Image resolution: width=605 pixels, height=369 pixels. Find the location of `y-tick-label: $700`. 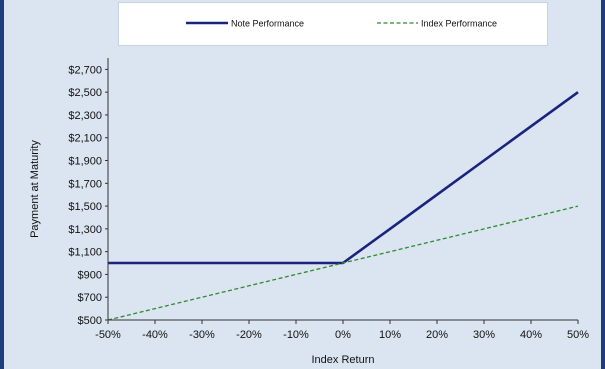

y-tick-label: $700 is located at coordinates (90, 298).